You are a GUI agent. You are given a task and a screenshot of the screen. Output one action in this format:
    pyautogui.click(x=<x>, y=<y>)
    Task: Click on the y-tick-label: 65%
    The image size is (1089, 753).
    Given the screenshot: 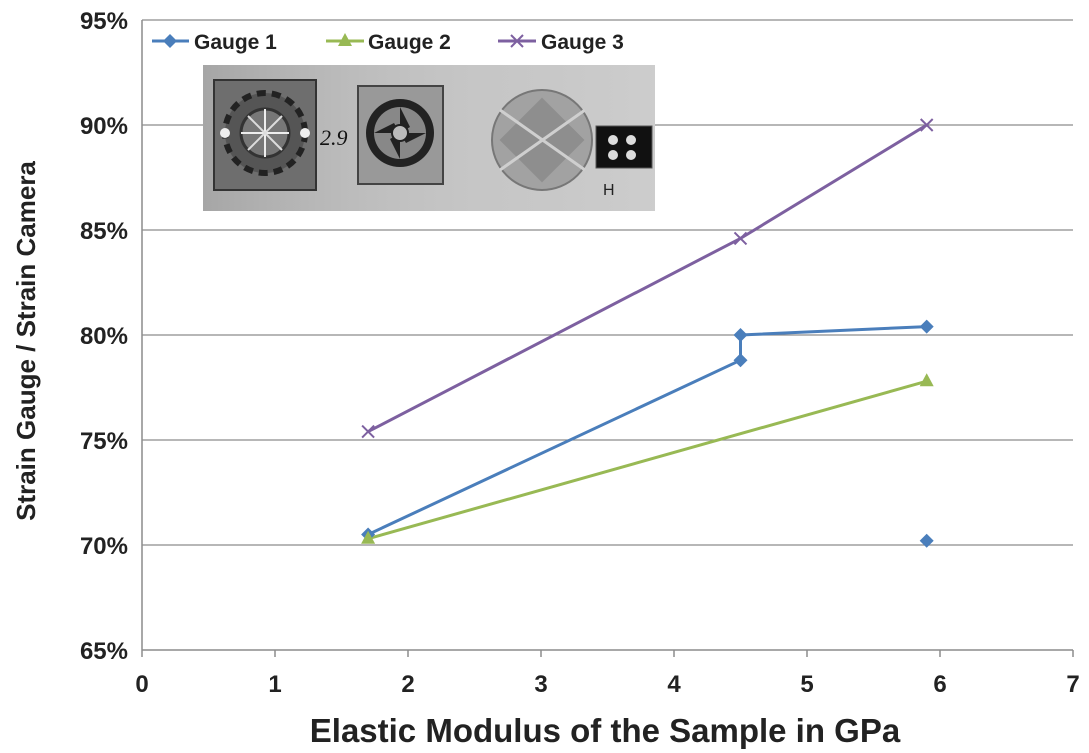 What is the action you would take?
    pyautogui.click(x=104, y=651)
    